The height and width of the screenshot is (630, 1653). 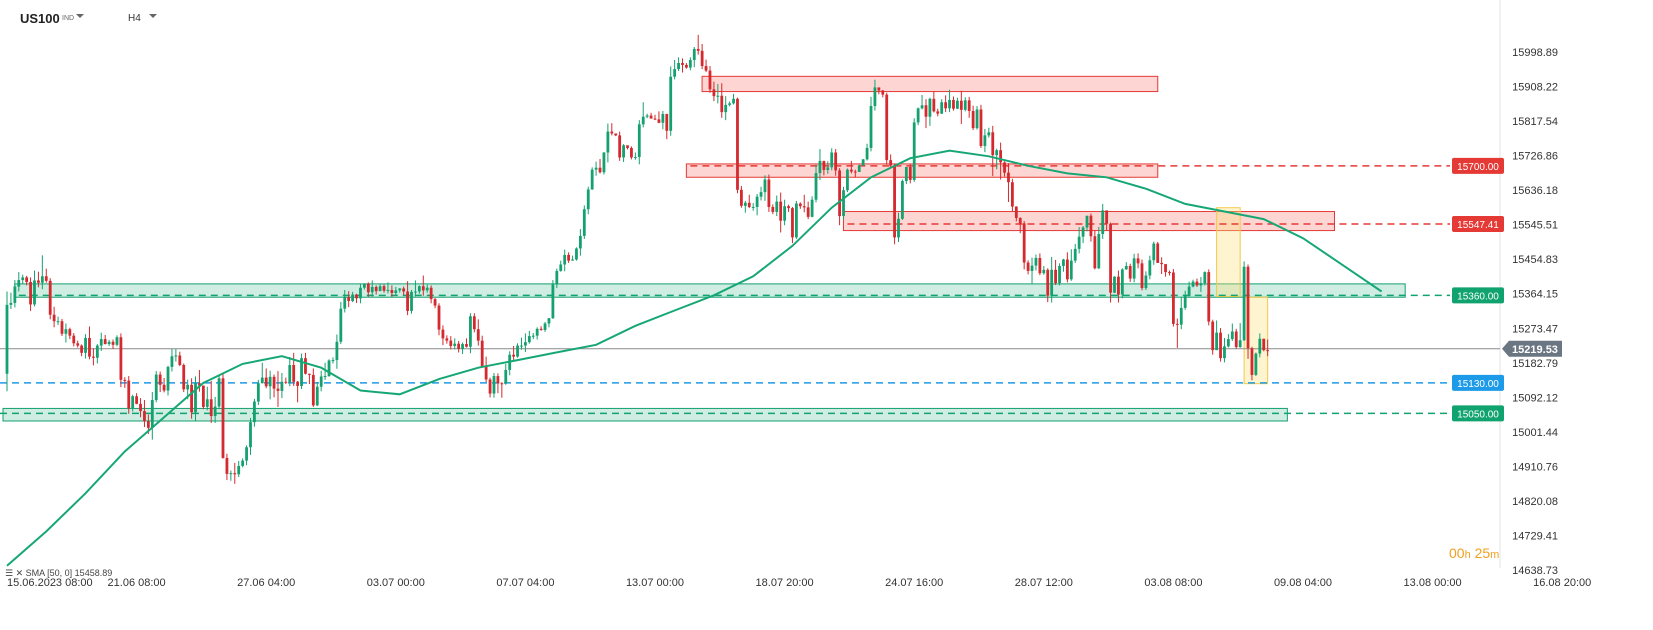 I want to click on y-tick-label: 15273.47, so click(x=1535, y=329).